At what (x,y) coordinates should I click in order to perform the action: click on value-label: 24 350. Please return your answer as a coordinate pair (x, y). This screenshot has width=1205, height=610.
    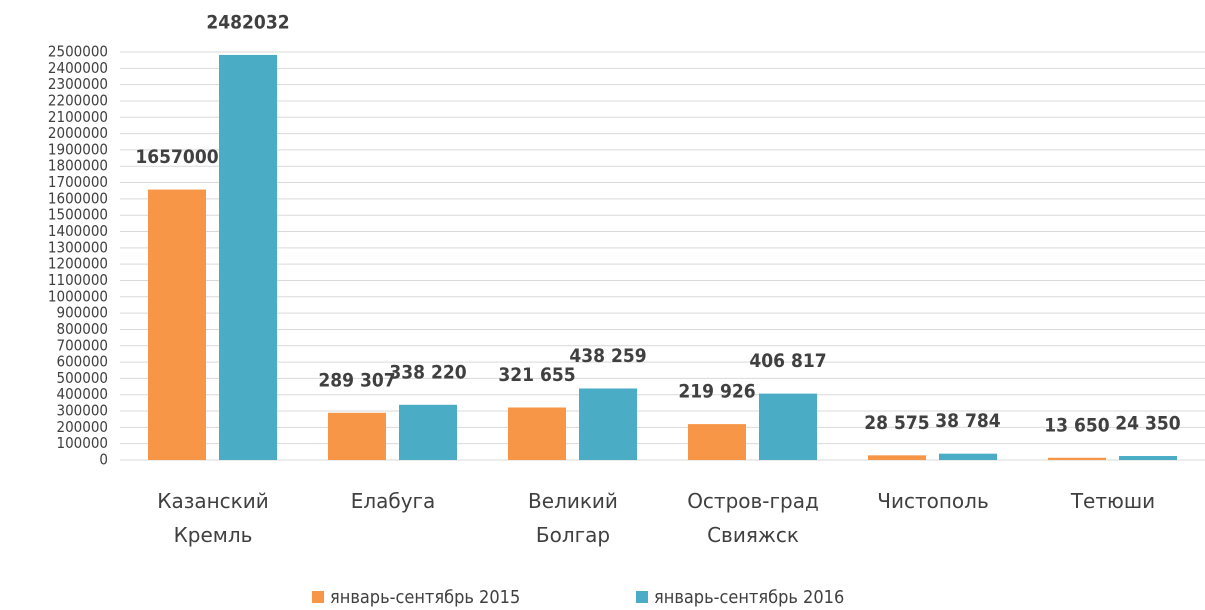
    Looking at the image, I should click on (1148, 424).